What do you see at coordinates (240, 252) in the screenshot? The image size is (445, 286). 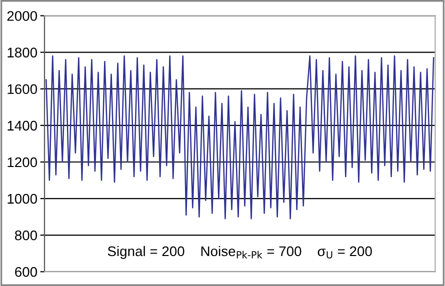 I see `annotation: Signal = 200 Noise$_{Pk-Pk}$ = 700 σ$_{U}$ = 200` at bounding box center [240, 252].